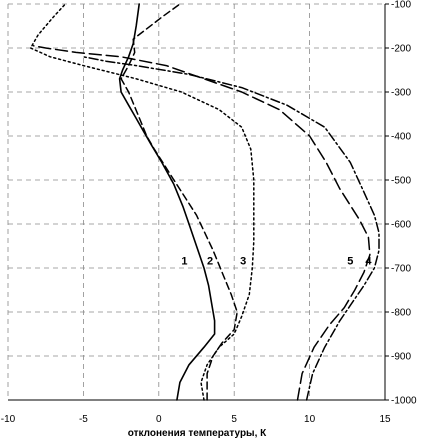  What do you see at coordinates (401, 5) in the screenshot?
I see `y-tick-label: -100` at bounding box center [401, 5].